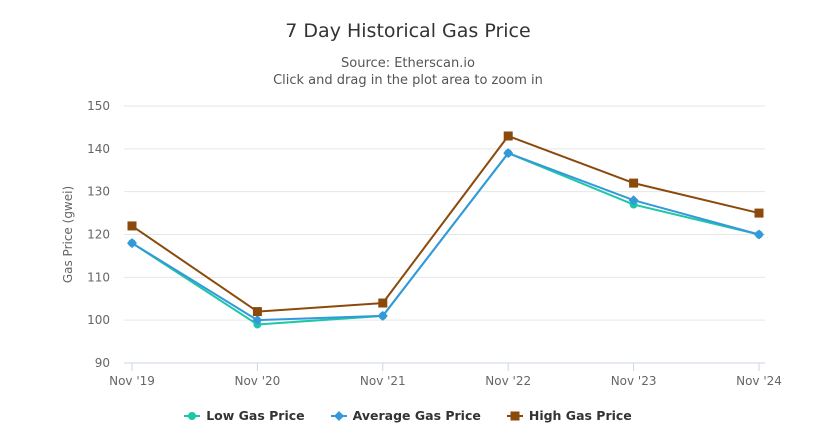  I want to click on legend-item: High Gas Price, so click(569, 415).